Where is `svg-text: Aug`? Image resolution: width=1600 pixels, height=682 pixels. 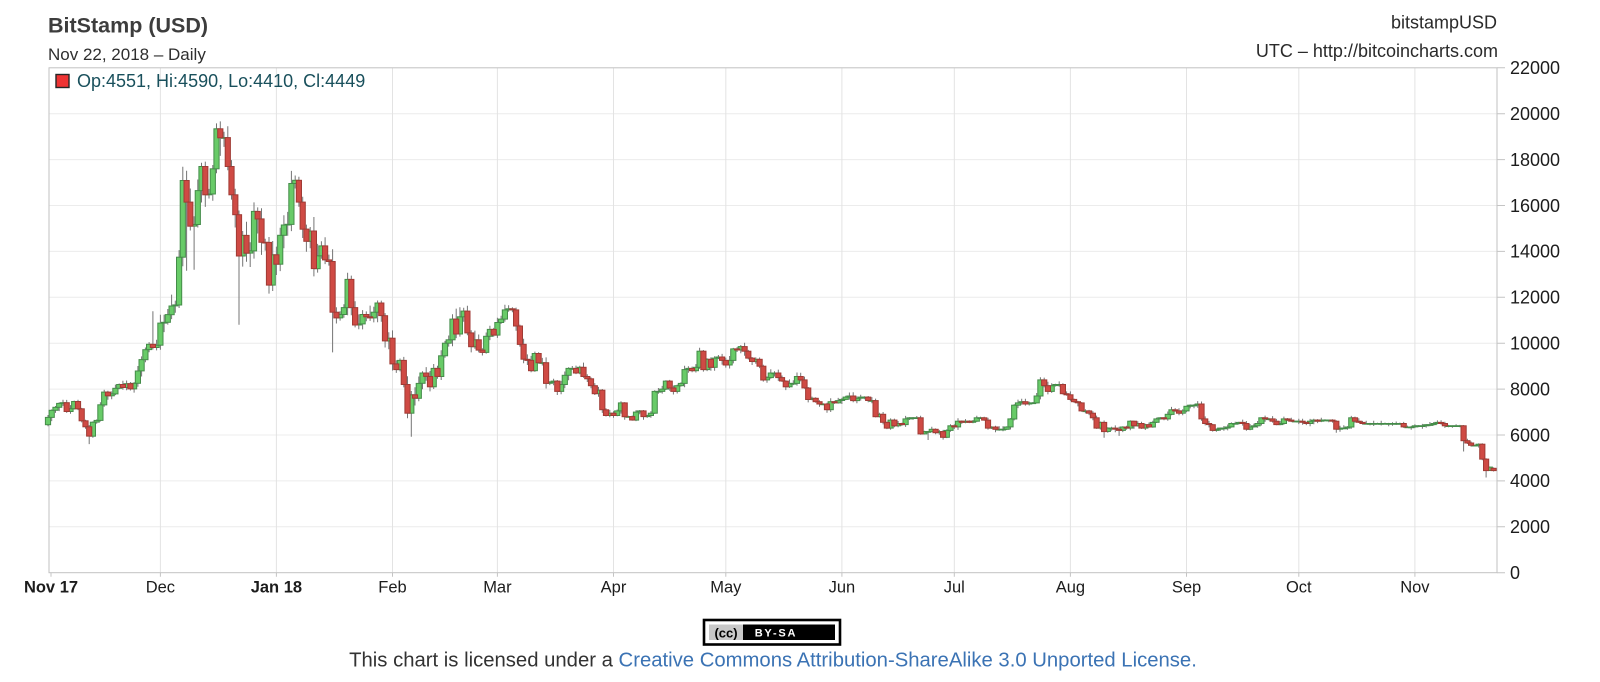 svg-text: Aug is located at coordinates (1070, 588).